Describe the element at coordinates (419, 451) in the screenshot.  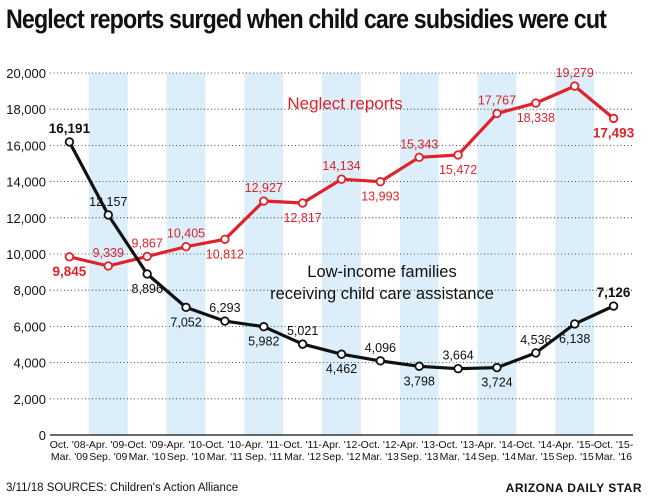
I see `x-tick-label: Apr. '13-Sep. '13` at that location.